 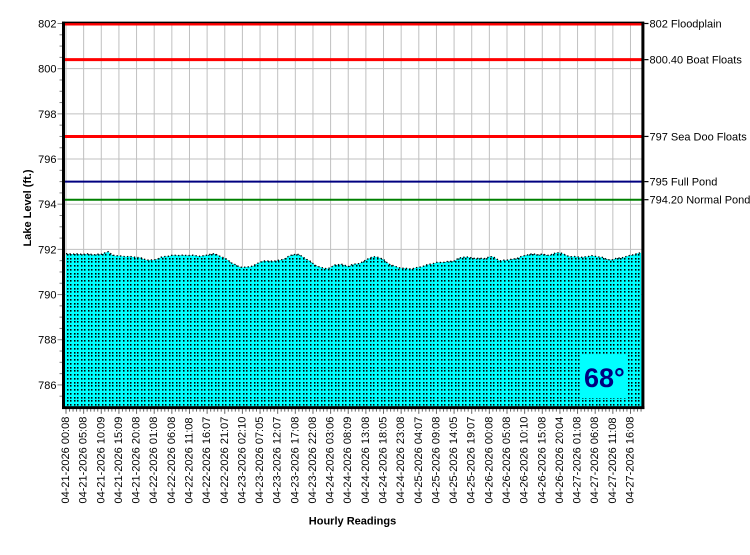 What do you see at coordinates (119, 460) in the screenshot?
I see `svg-text: 04-21-2026 15:09` at bounding box center [119, 460].